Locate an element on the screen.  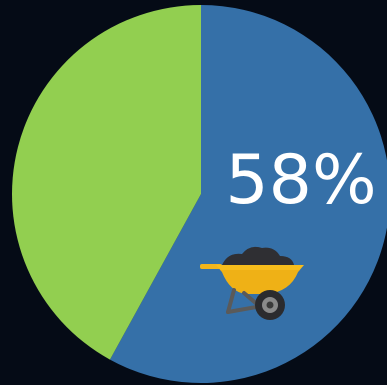
slice-value-label: 58% is located at coordinates (300, 180).